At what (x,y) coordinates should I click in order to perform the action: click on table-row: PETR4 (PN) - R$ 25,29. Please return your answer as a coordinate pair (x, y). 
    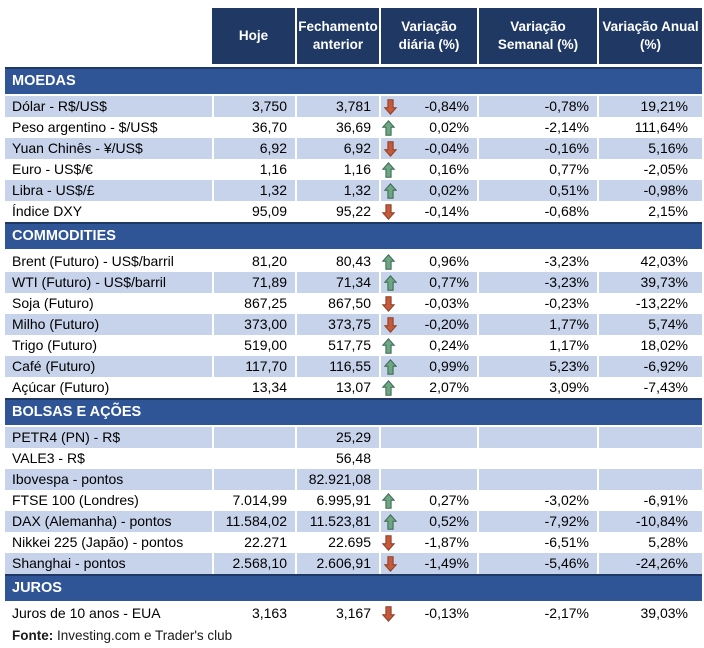
    Looking at the image, I should click on (353, 437).